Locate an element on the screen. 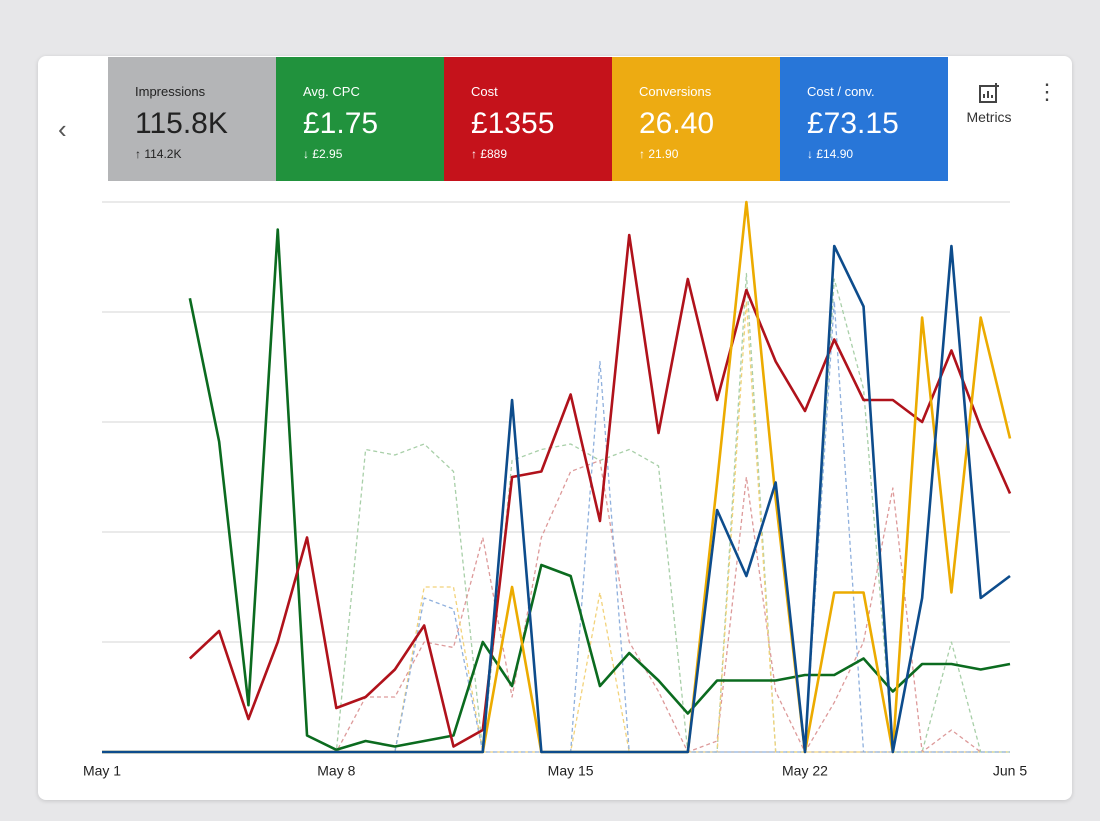 The width and height of the screenshot is (1100, 821). metric-card: Avg. CPC £1.75 ↓ £2.95 is located at coordinates (360, 119).